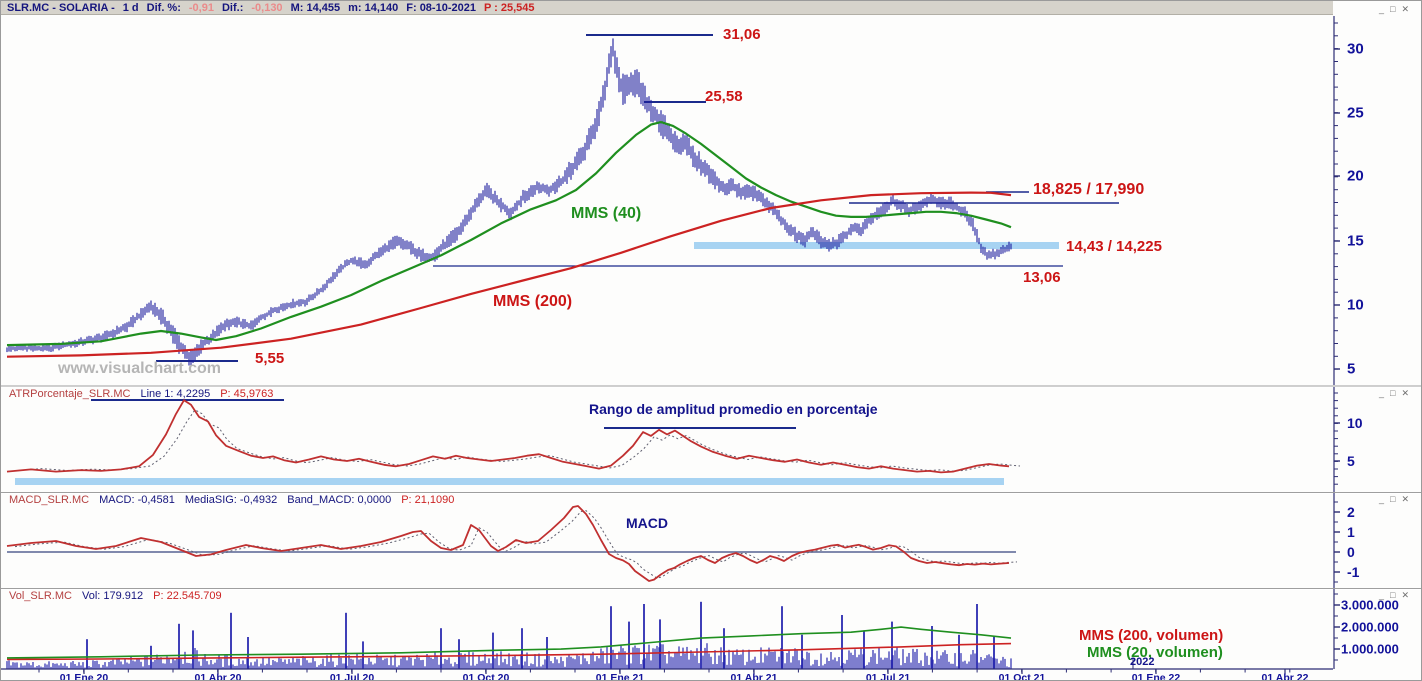 Image resolution: width=1422 pixels, height=681 pixels. What do you see at coordinates (61, 7) in the screenshot?
I see `instrument-name: SLR.MC - SOLARIA -` at bounding box center [61, 7].